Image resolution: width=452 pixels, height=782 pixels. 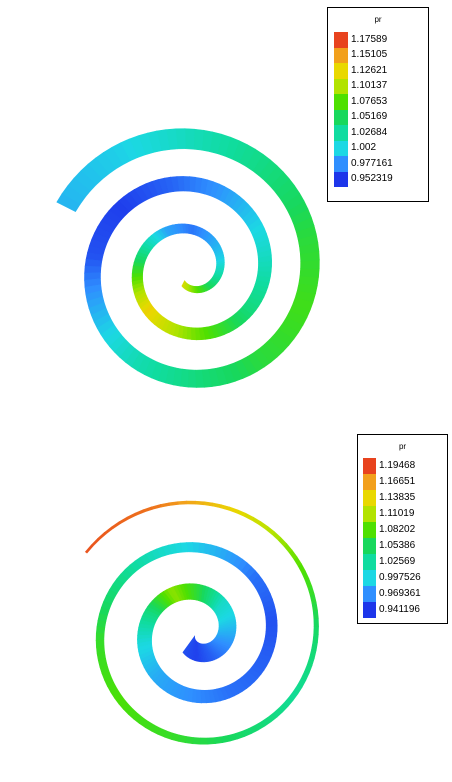 I want to click on legend-entry: 1.07653, so click(x=363, y=102).